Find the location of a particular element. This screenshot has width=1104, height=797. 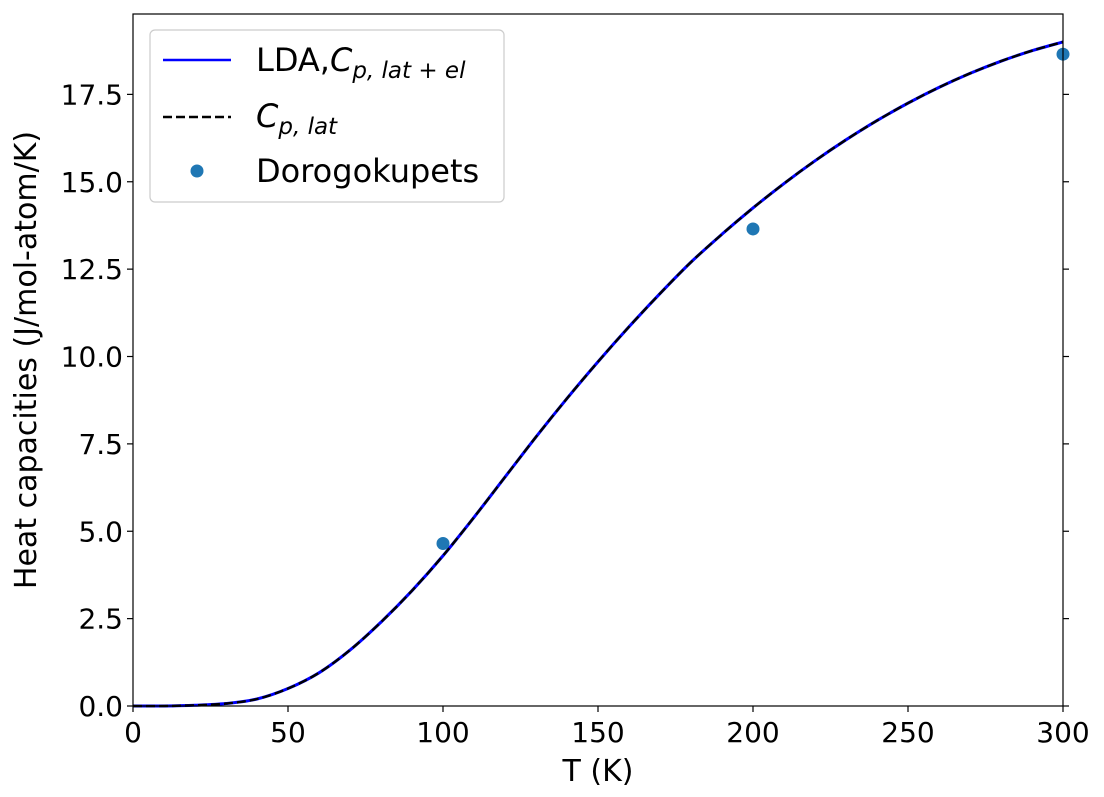

legend-box is located at coordinates (327, 116).